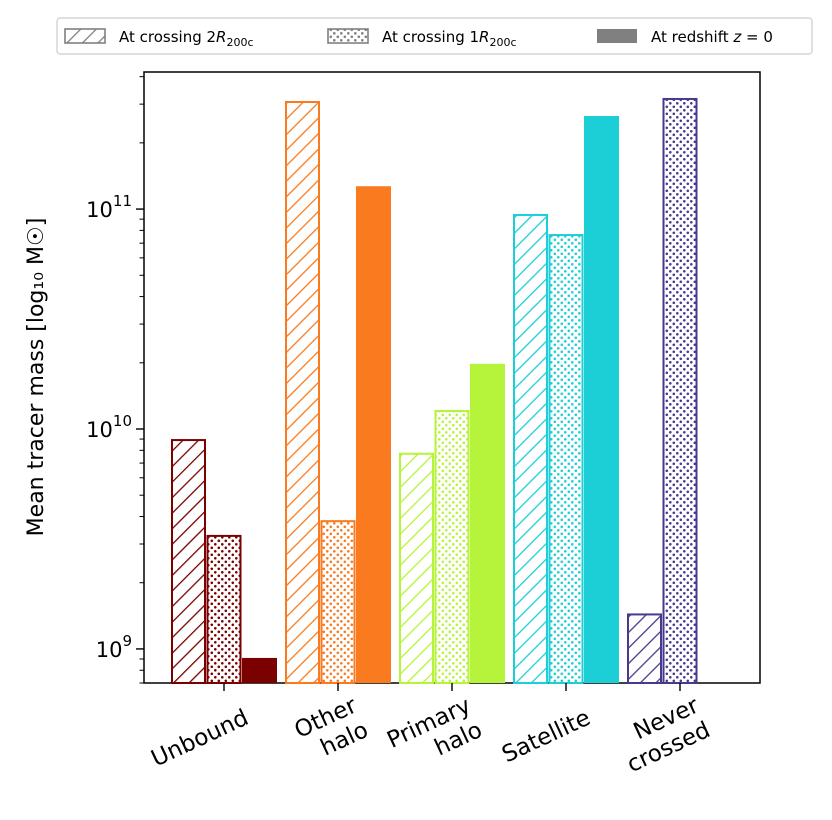  Describe the element at coordinates (332, 730) in the screenshot. I see `category-label-1: Otherhalo` at that location.